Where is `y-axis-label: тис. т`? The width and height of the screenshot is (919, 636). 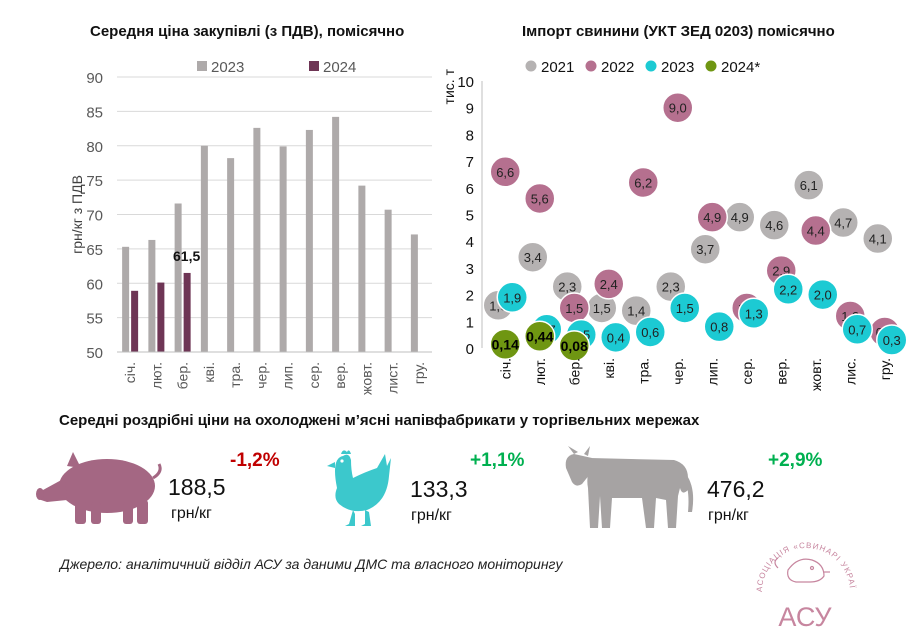 y-axis-label: тис. т is located at coordinates (449, 86).